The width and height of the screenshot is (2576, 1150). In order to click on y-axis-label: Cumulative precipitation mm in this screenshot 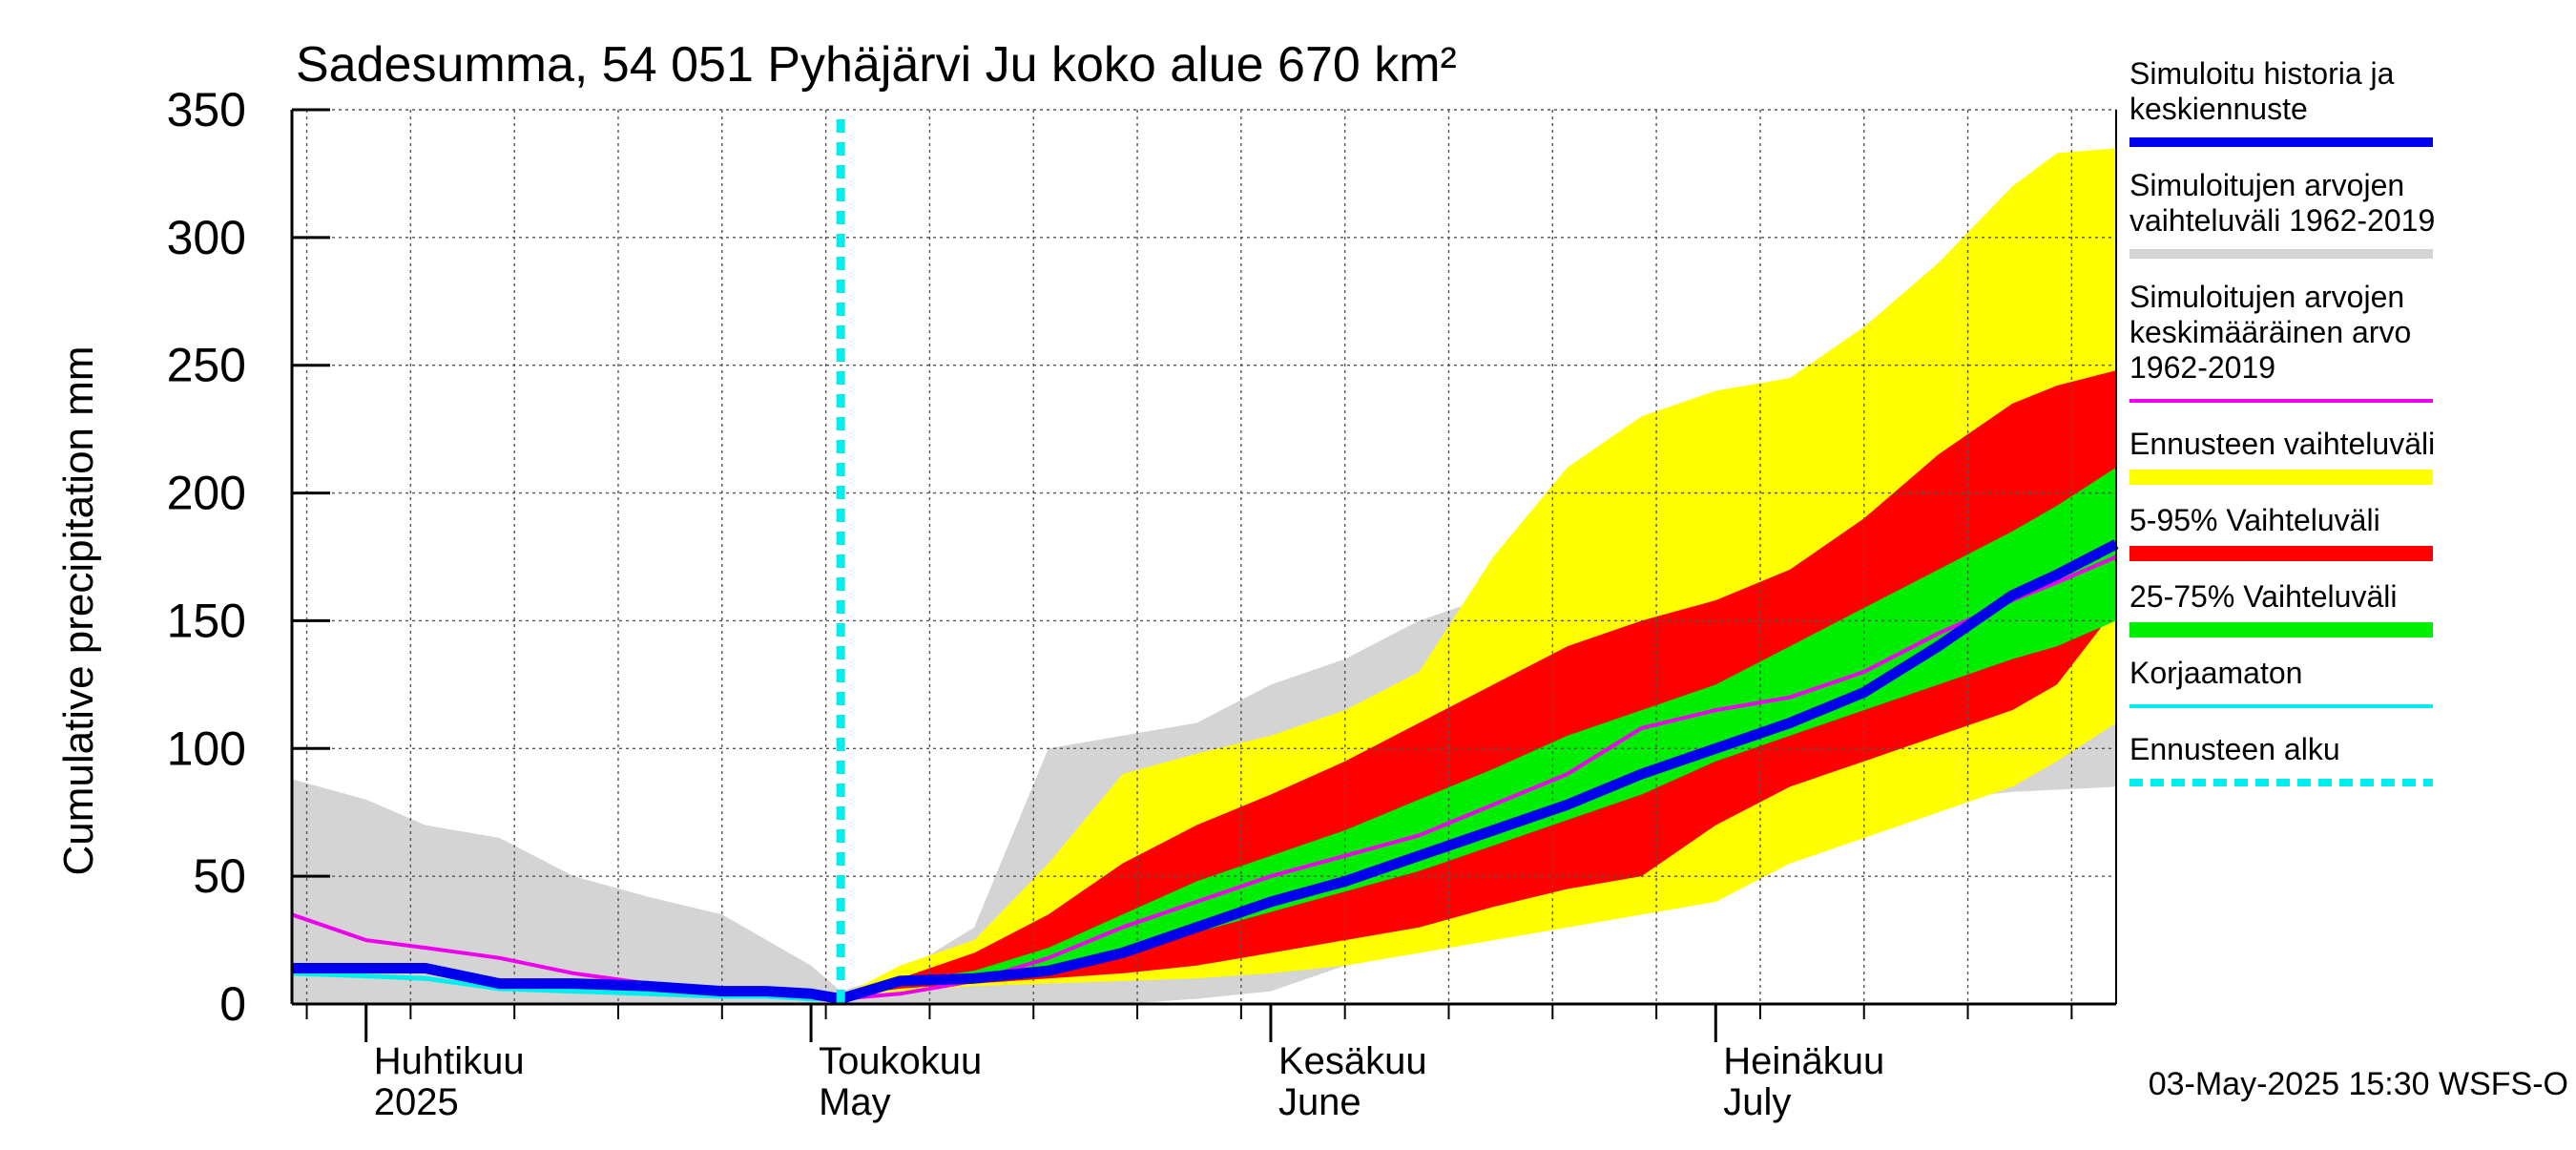, I will do `click(78, 610)`.